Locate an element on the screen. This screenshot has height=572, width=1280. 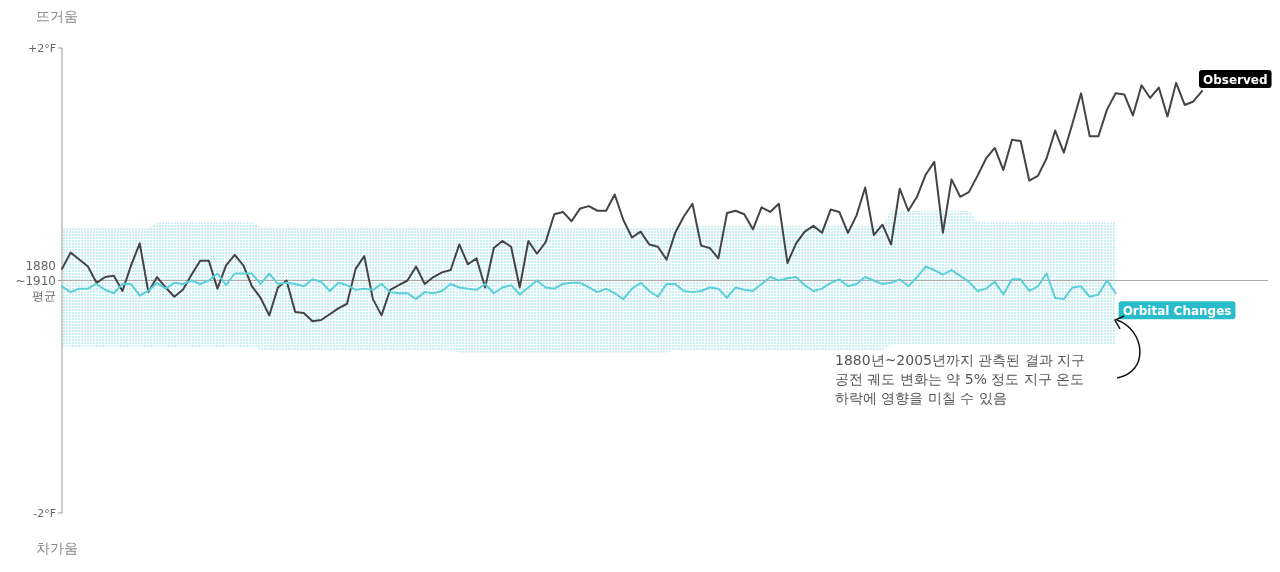
text: 뜨거움 is located at coordinates (57, 16).